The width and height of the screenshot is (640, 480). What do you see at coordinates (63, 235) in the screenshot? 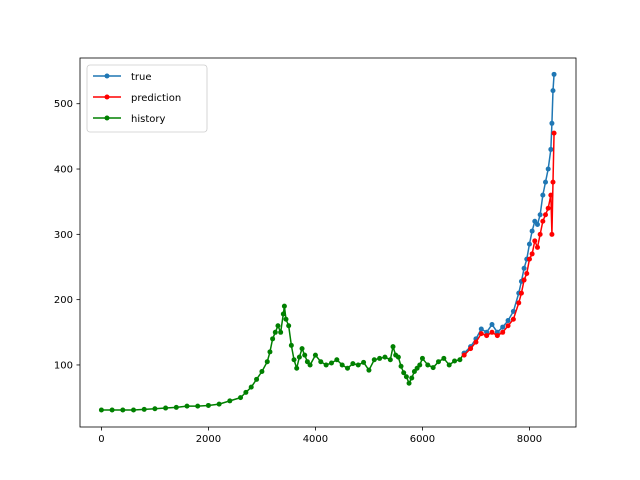
I see `y-tick-label: 300` at bounding box center [63, 235].